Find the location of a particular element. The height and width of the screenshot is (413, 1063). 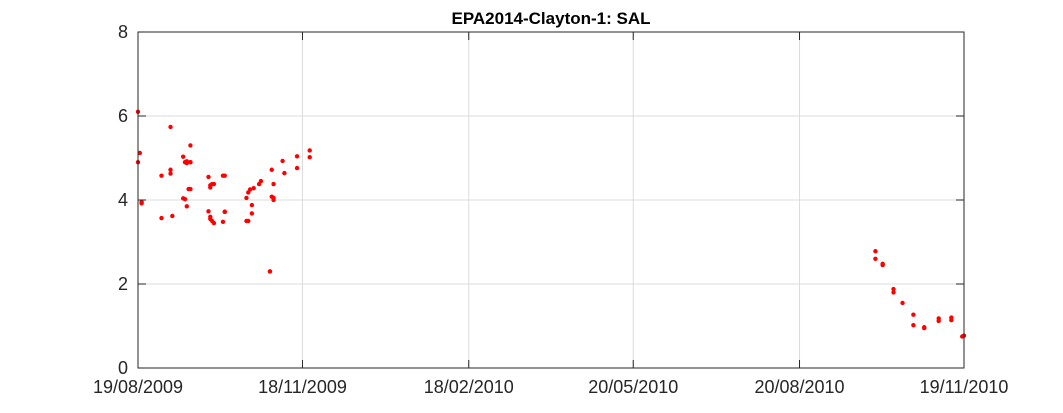

y-tick-label: 2 is located at coordinates (123, 284).